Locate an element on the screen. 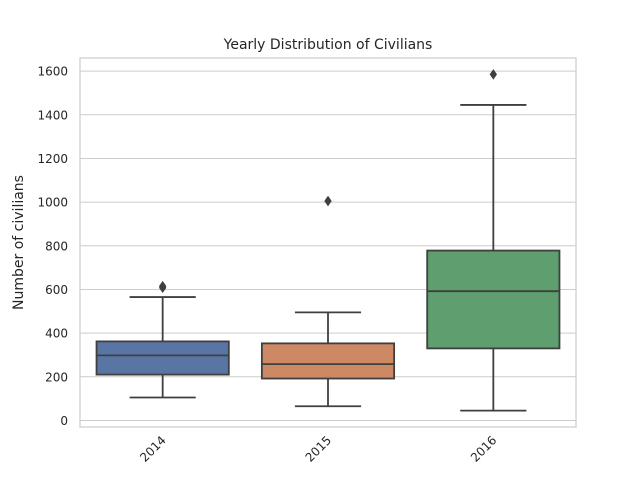 This screenshot has height=480, width=640. x-tick-label: 2015 is located at coordinates (318, 448).